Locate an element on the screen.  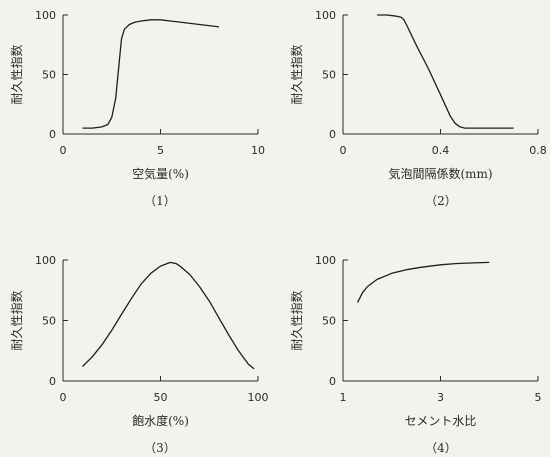
y-tick-label-3-2: 100 is located at coordinates (45, 260).